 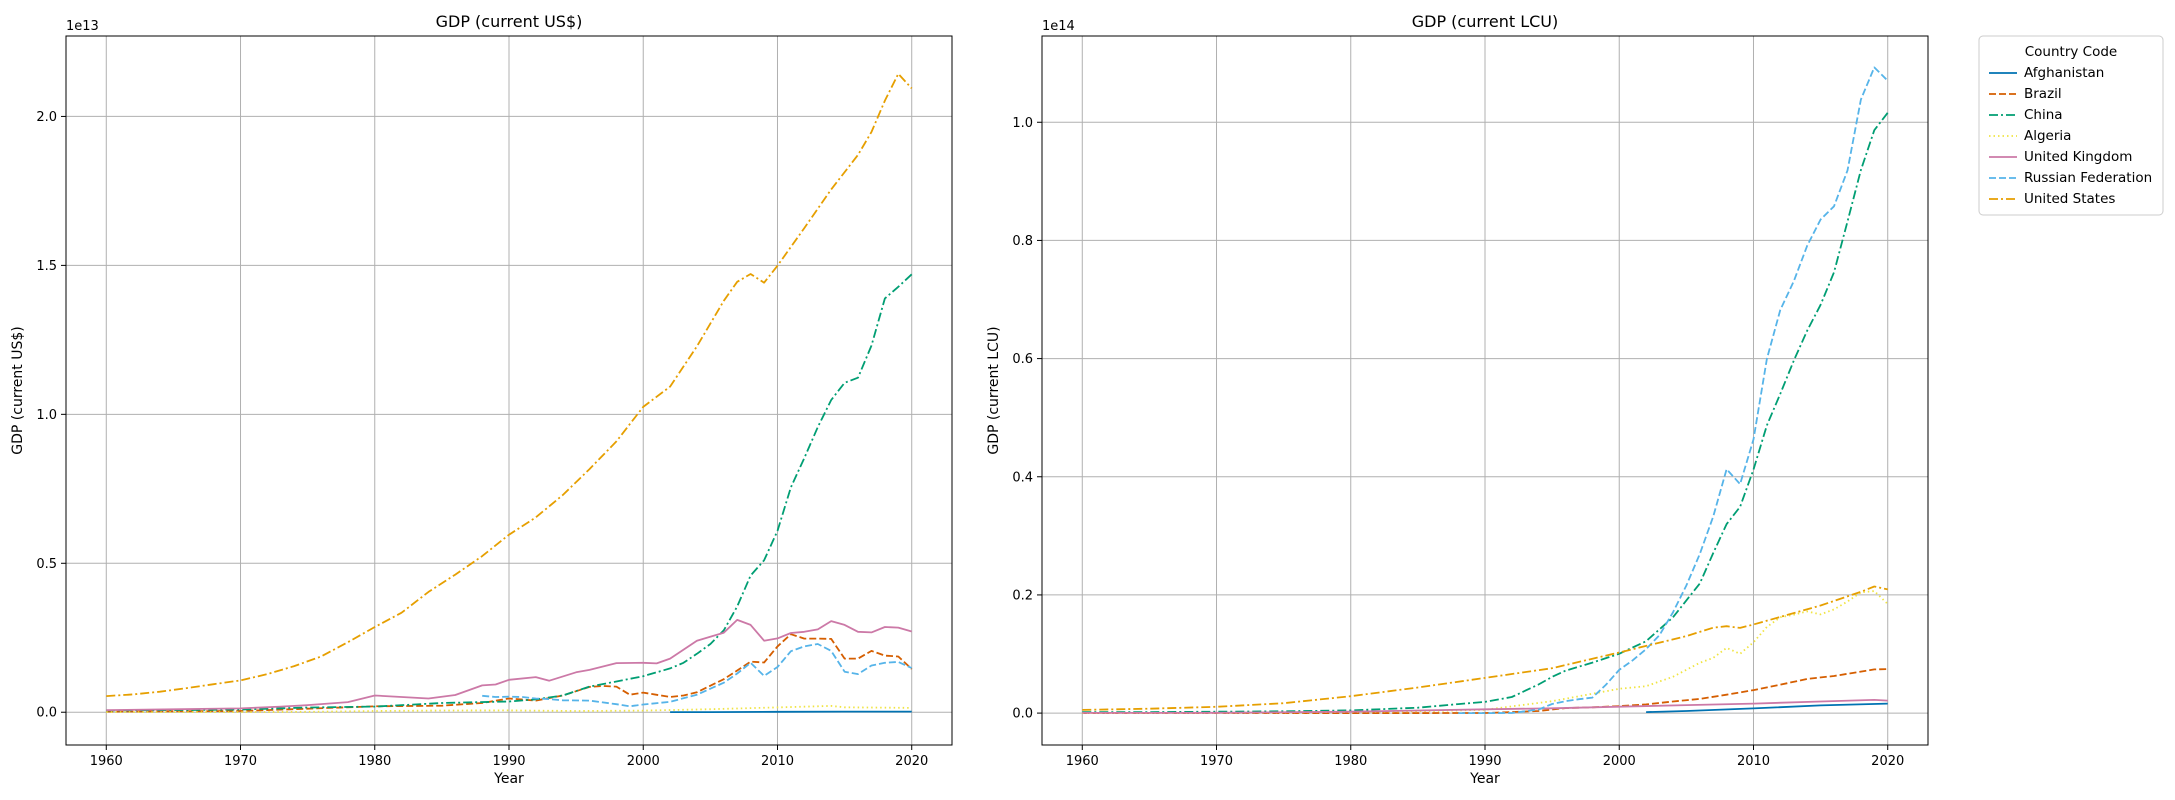 What do you see at coordinates (1022, 477) in the screenshot?
I see `y-tick-label: 0.4` at bounding box center [1022, 477].